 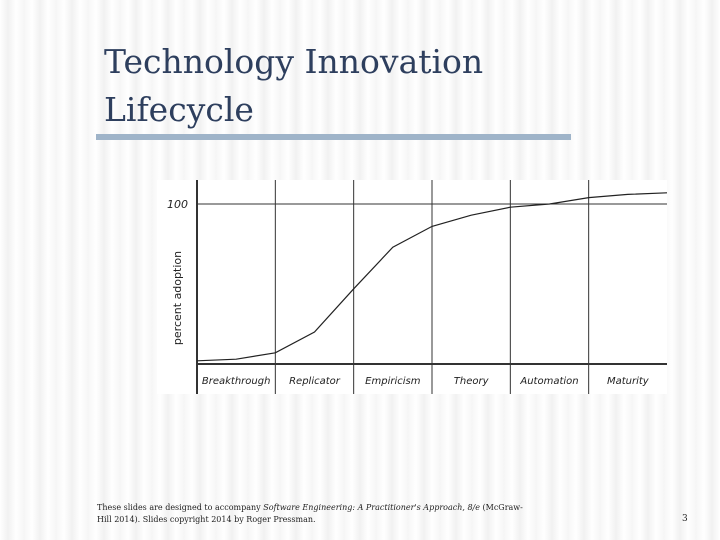 What do you see at coordinates (177, 298) in the screenshot?
I see `y-axis-label: percent adoption` at bounding box center [177, 298].